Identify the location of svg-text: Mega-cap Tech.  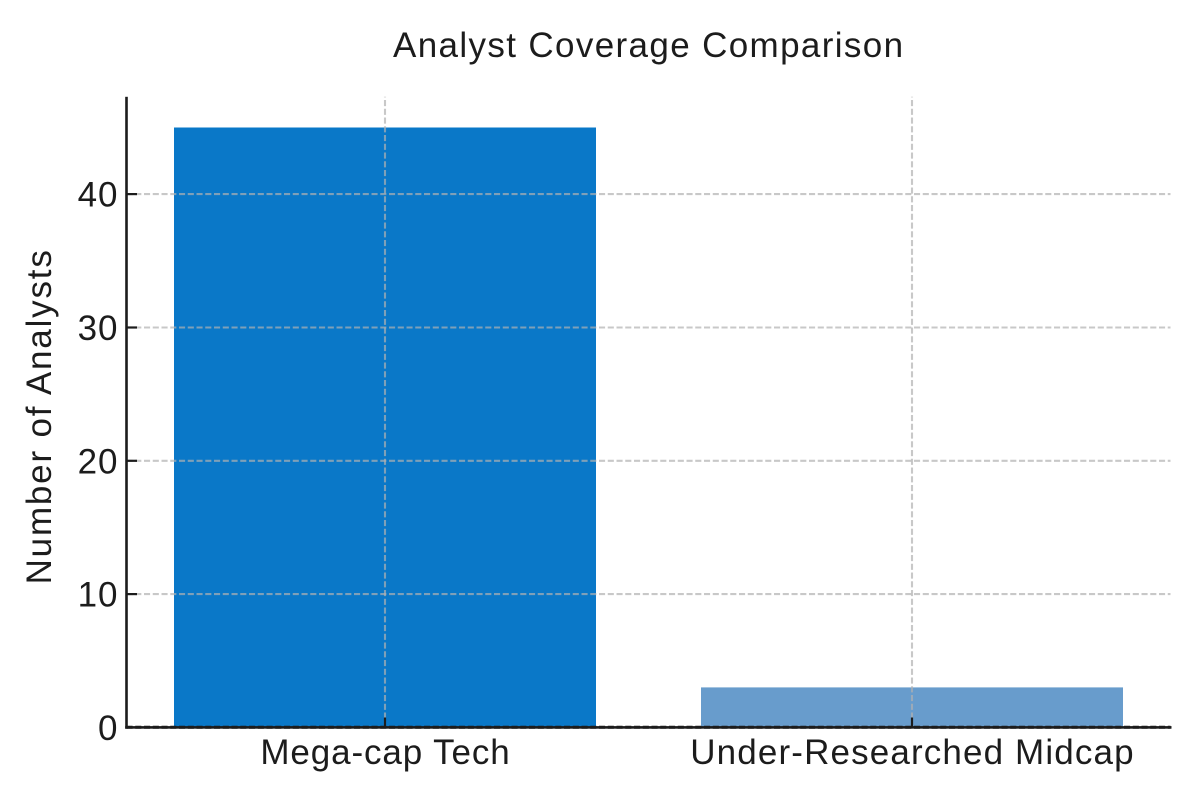
(385, 752).